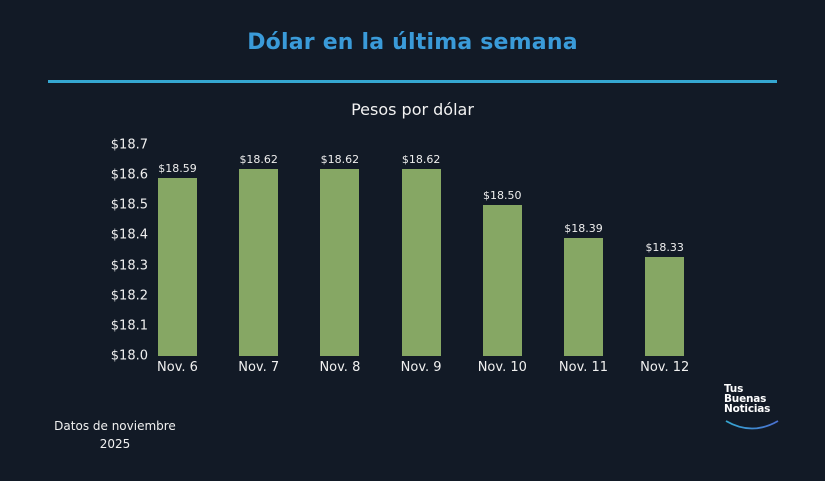 Image resolution: width=825 pixels, height=481 pixels. What do you see at coordinates (115, 426) in the screenshot?
I see `note-line-1: Datos de noviembre` at bounding box center [115, 426].